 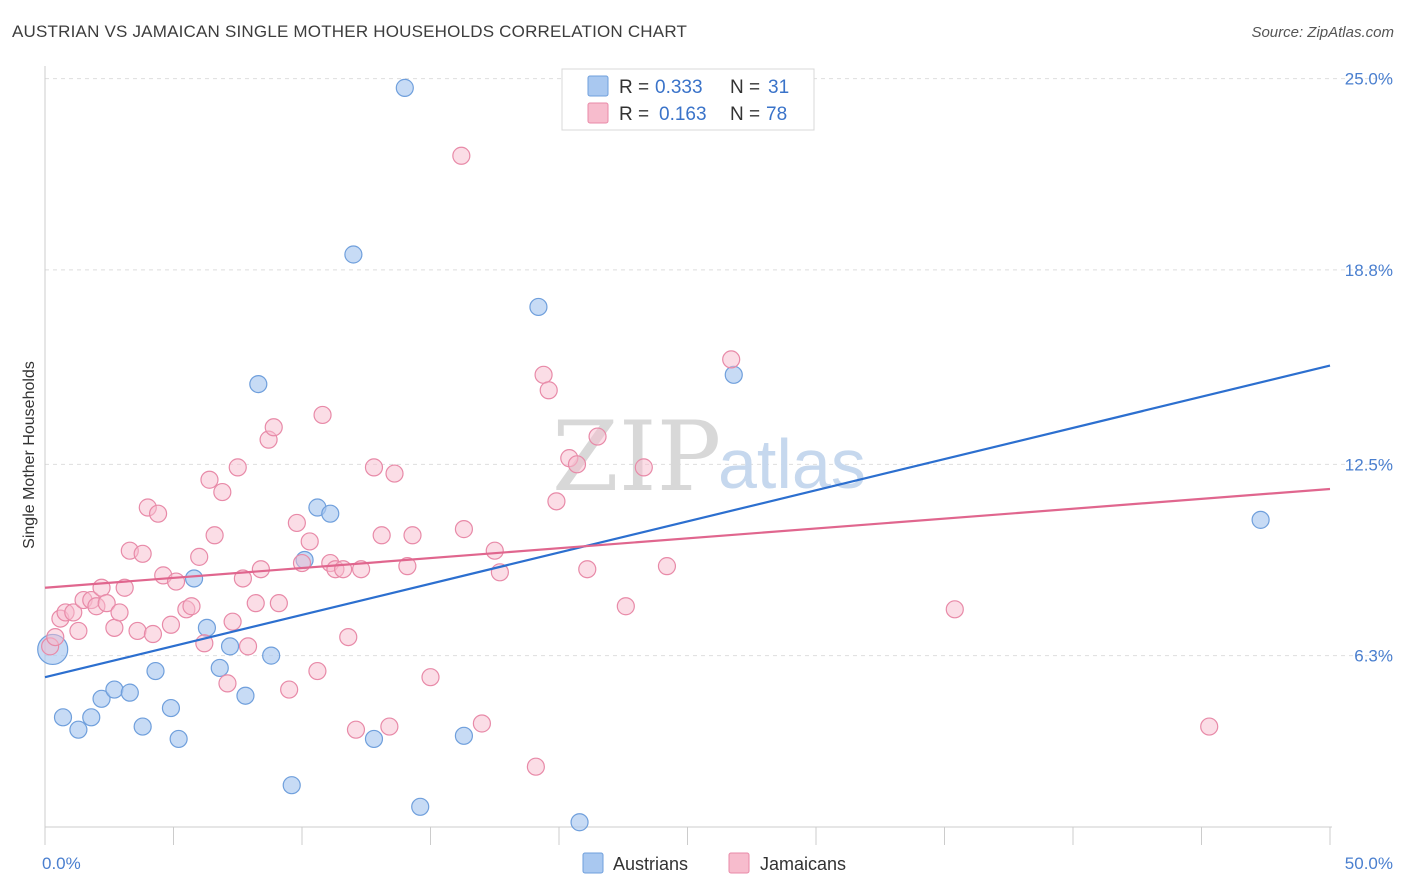 What do you see at coordinates (650, 864) in the screenshot?
I see `bottom-legend-label-austrians: Austrians` at bounding box center [650, 864].